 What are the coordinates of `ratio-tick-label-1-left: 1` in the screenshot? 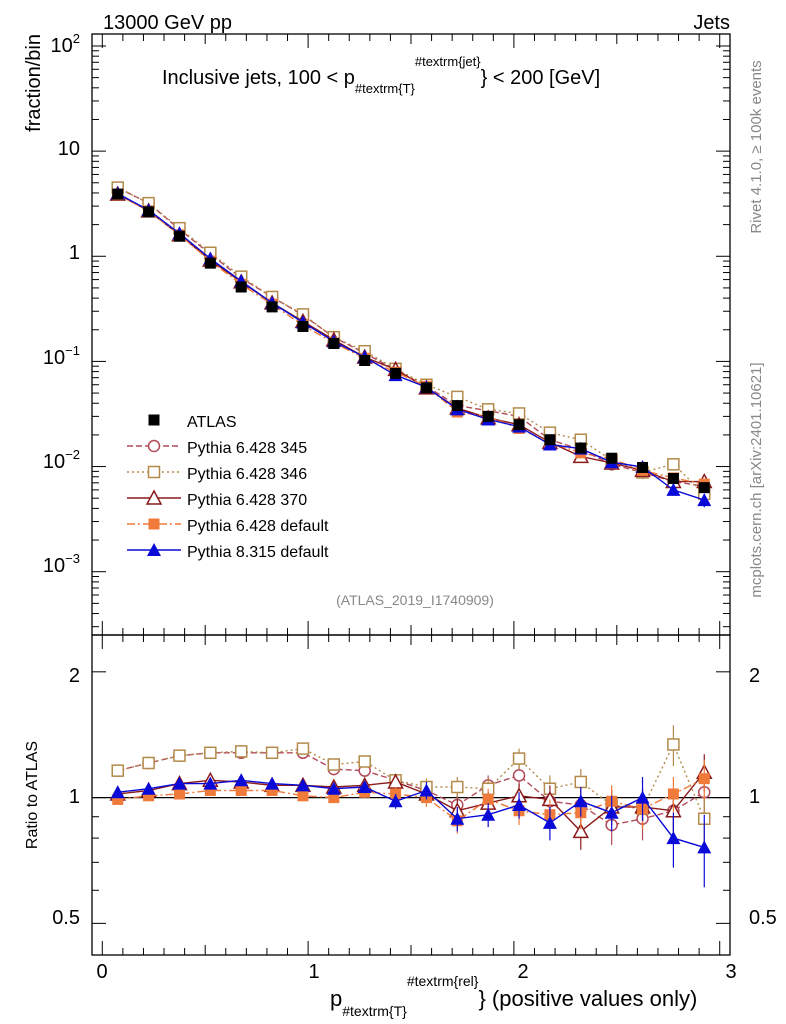 It's located at (74, 797).